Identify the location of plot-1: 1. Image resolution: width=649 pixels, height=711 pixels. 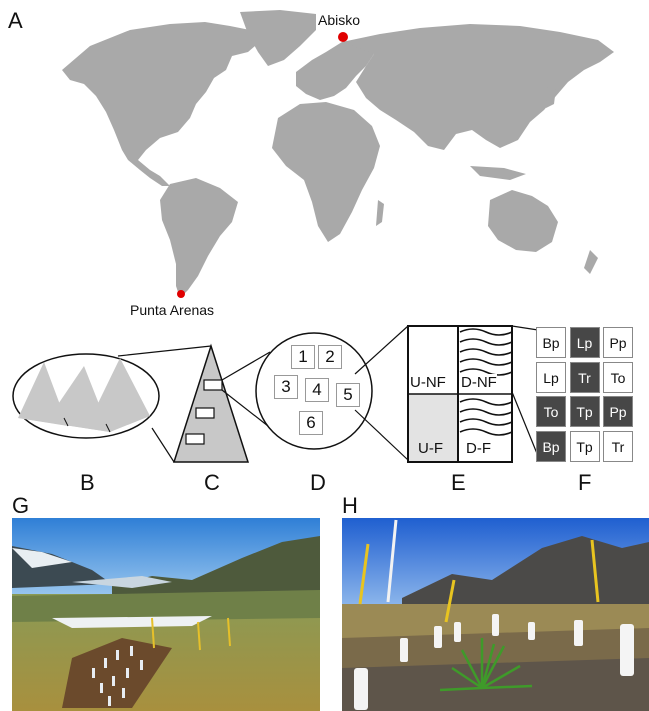
(303, 357).